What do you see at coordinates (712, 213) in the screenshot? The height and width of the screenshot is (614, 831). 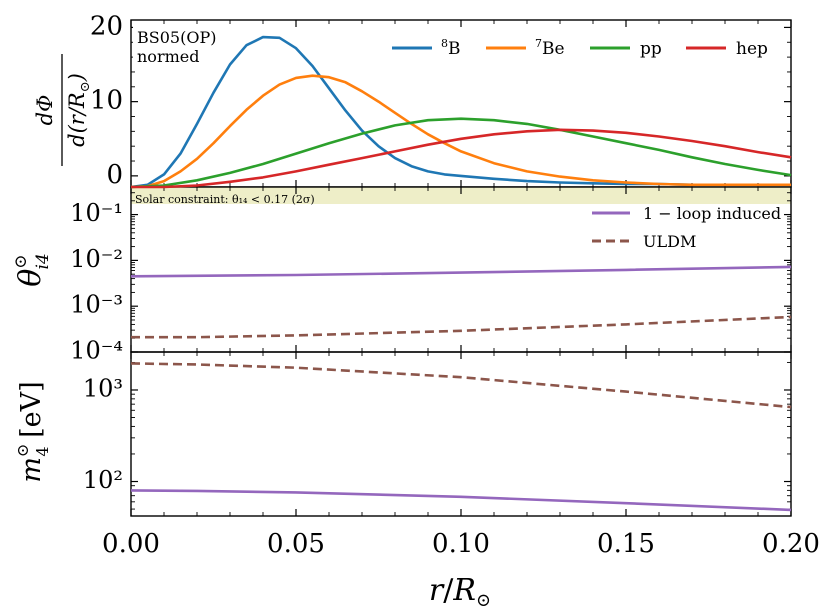 I see `legend-label-loop: 1 − loop induced` at bounding box center [712, 213].